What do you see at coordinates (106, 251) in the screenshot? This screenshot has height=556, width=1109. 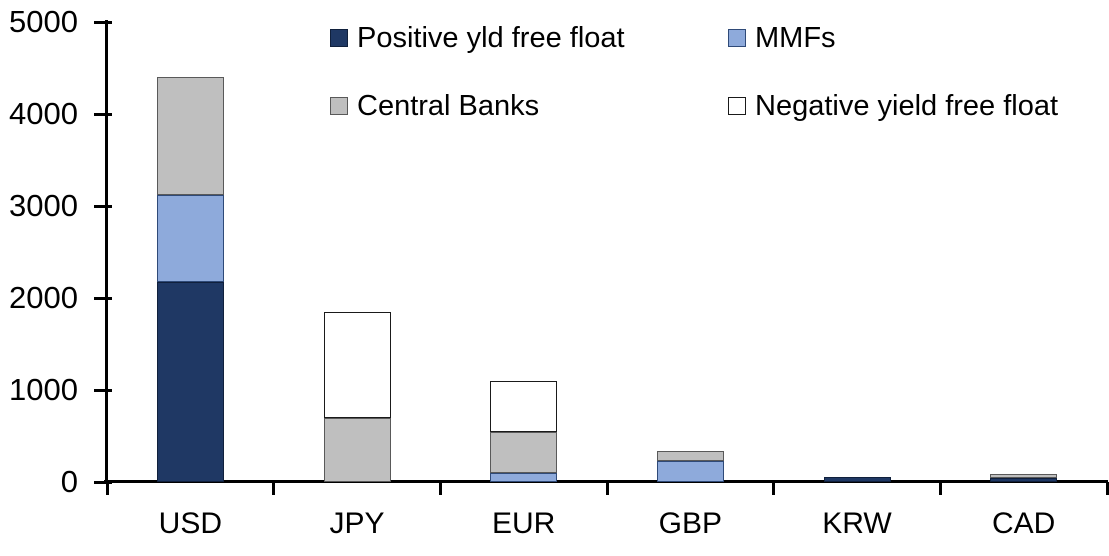 I see `y-axis-line` at bounding box center [106, 251].